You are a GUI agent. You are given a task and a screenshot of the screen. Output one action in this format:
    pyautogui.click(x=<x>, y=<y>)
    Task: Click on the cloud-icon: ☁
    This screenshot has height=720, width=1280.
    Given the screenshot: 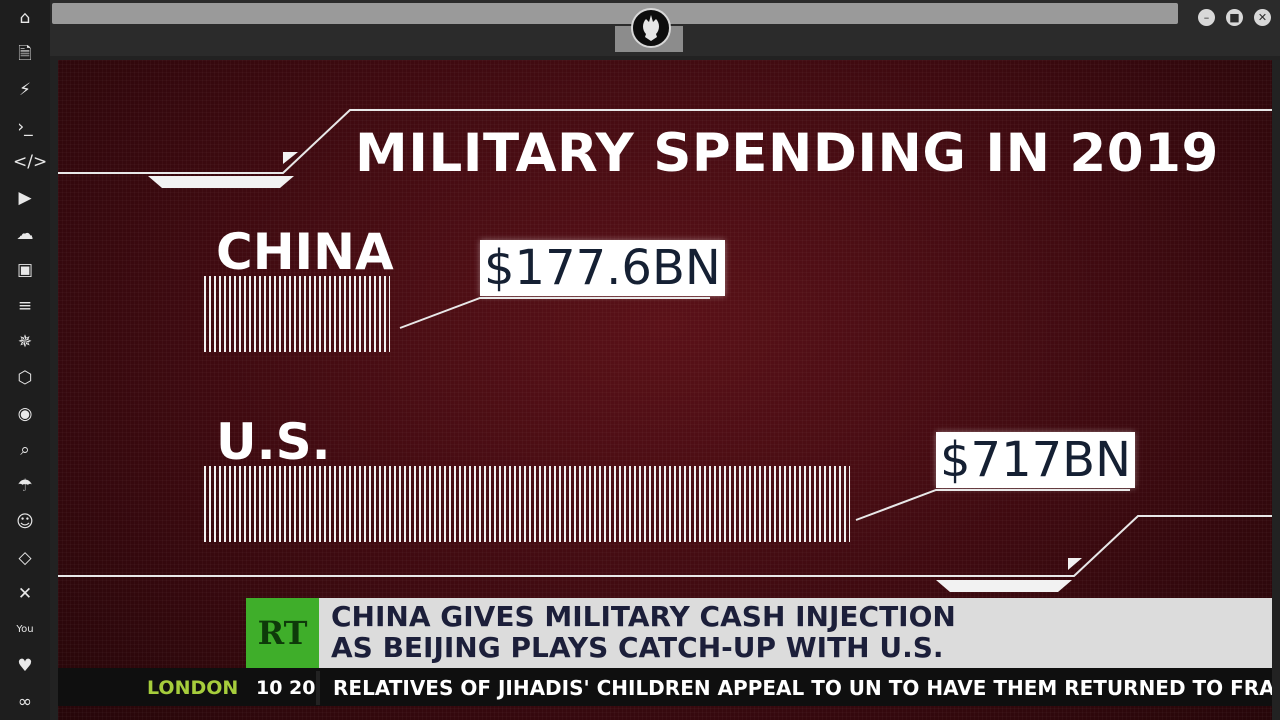 What is the action you would take?
    pyautogui.click(x=25, y=234)
    